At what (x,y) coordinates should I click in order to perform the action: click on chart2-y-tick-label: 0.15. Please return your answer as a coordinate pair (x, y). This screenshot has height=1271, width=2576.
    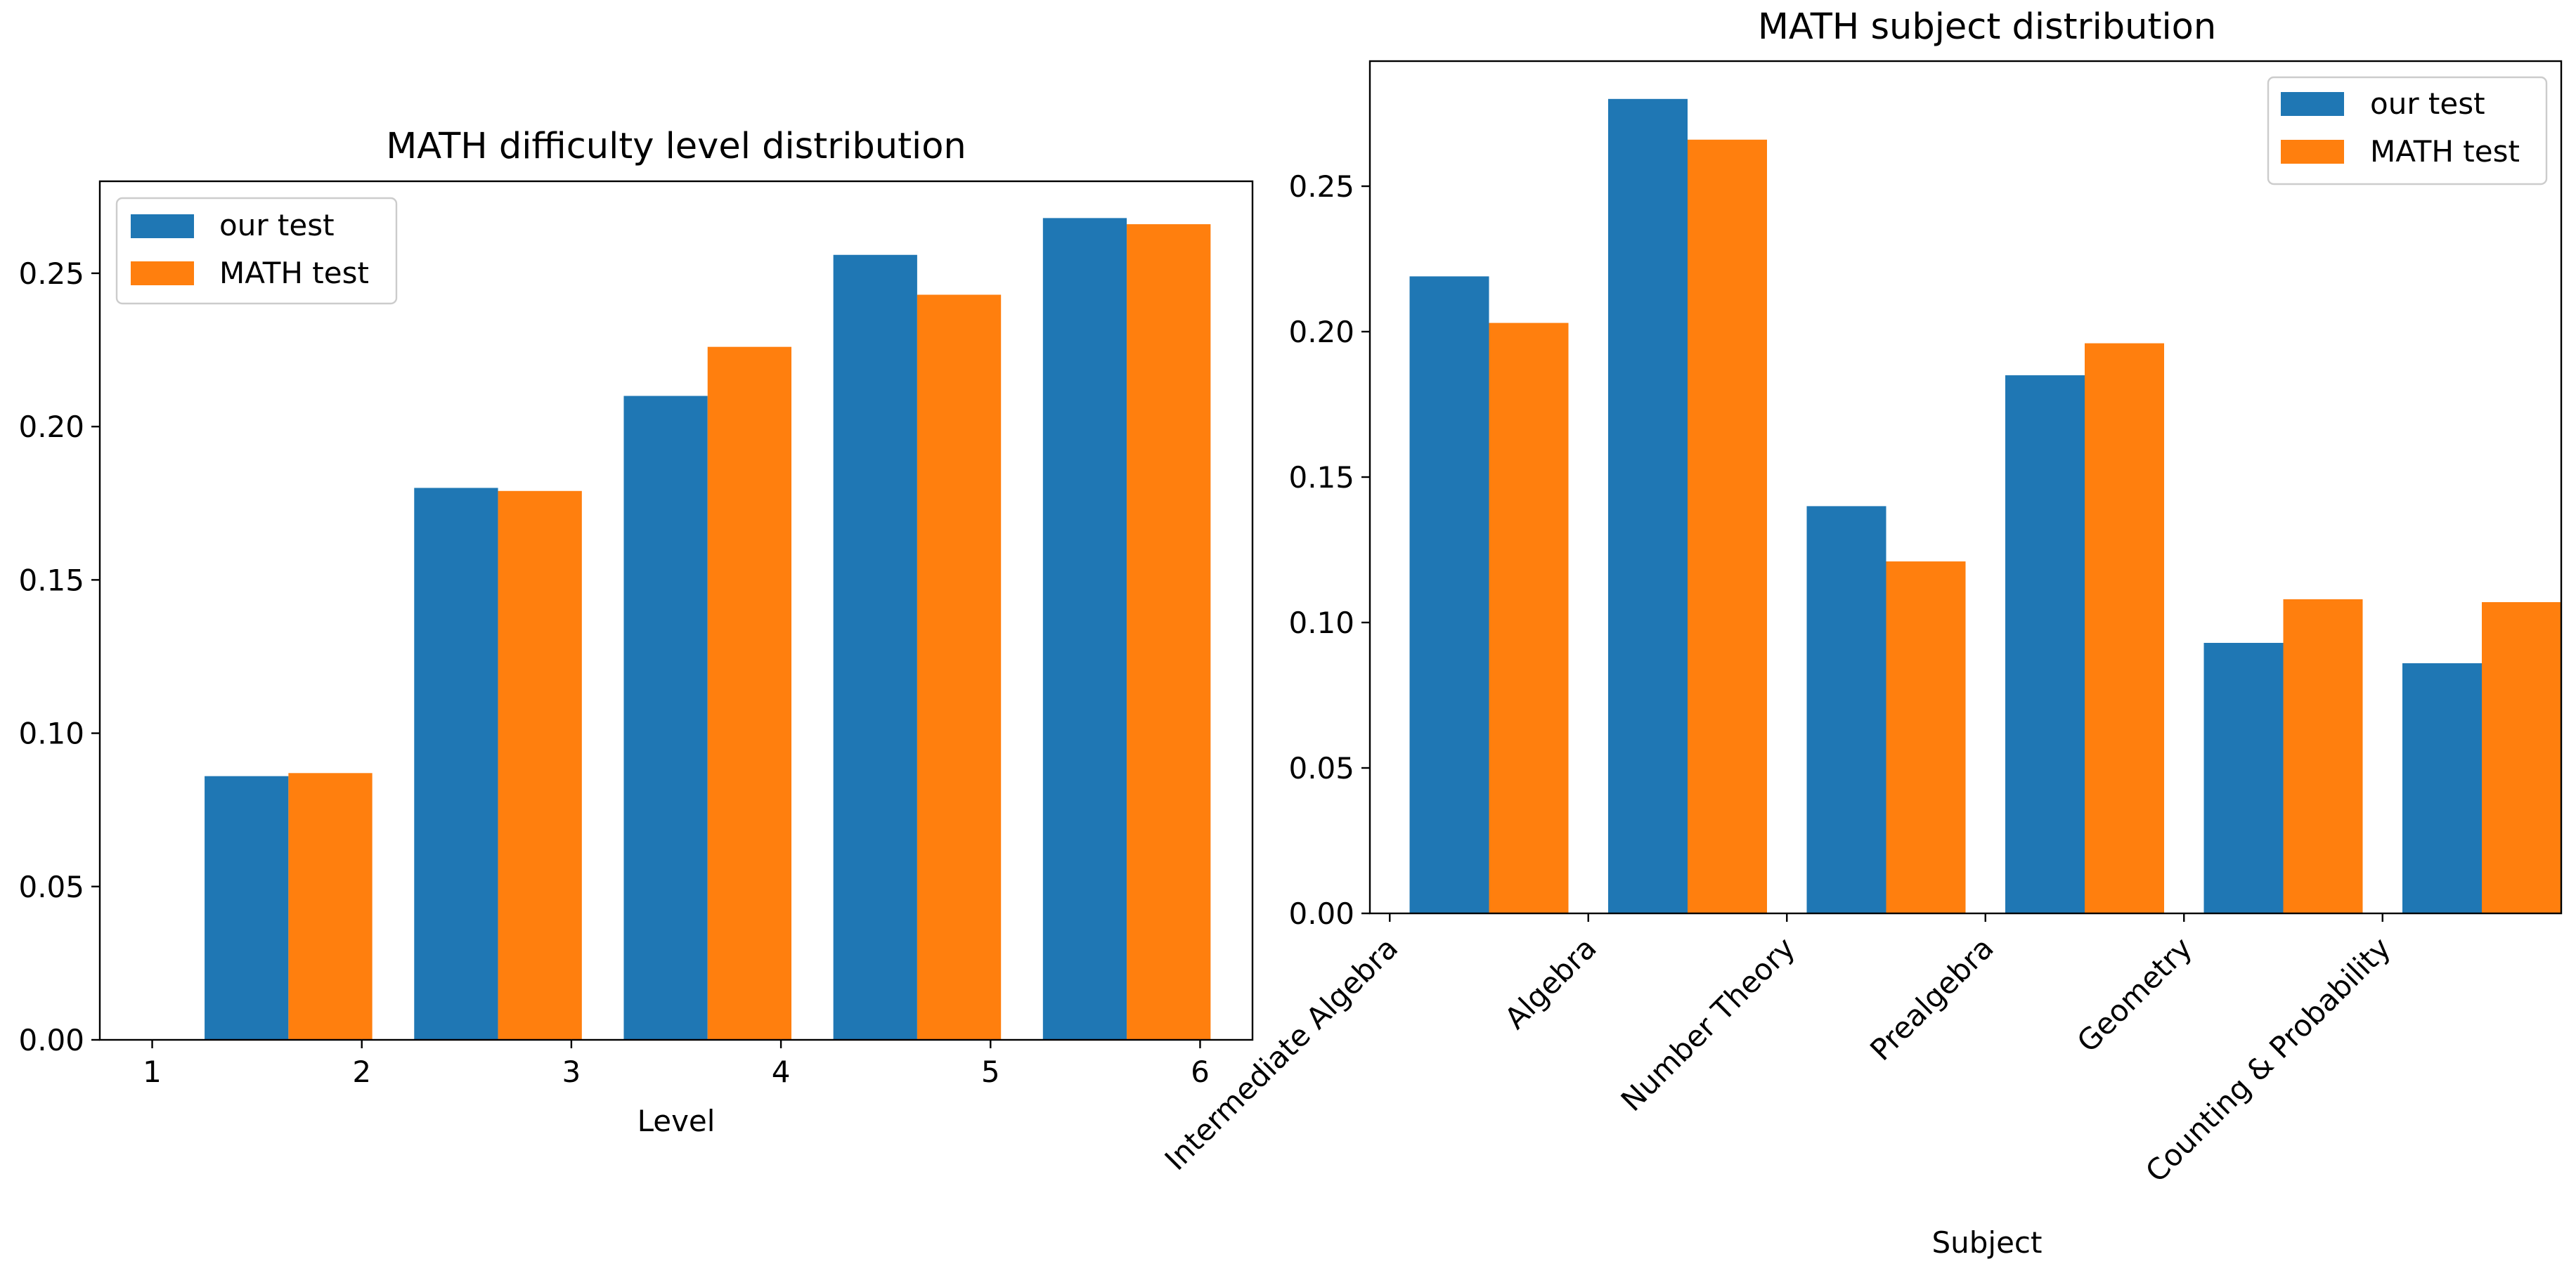
    Looking at the image, I should click on (1321, 477).